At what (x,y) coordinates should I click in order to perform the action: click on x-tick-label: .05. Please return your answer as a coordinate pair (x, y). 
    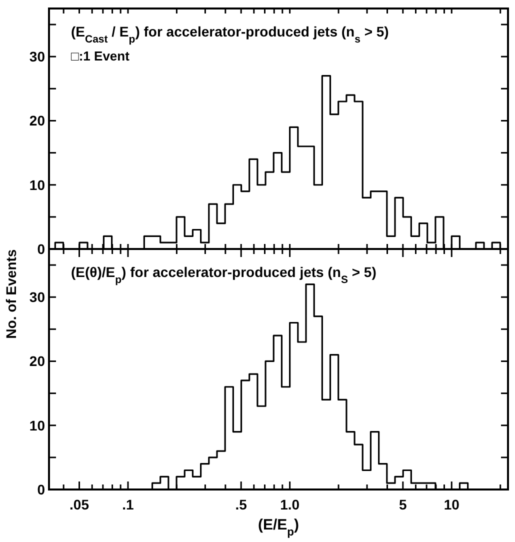
    Looking at the image, I should click on (80, 504).